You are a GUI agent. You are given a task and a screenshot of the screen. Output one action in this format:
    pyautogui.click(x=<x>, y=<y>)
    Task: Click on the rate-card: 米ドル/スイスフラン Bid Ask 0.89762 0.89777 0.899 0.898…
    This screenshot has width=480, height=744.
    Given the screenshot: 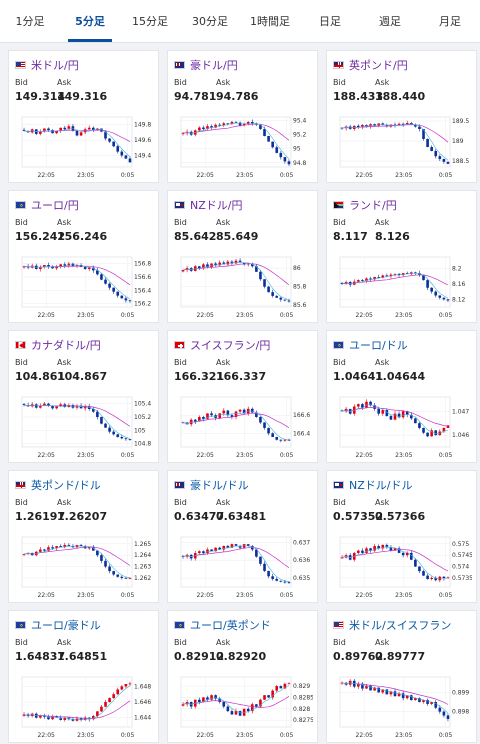 What is the action you would take?
    pyautogui.click(x=401, y=676)
    